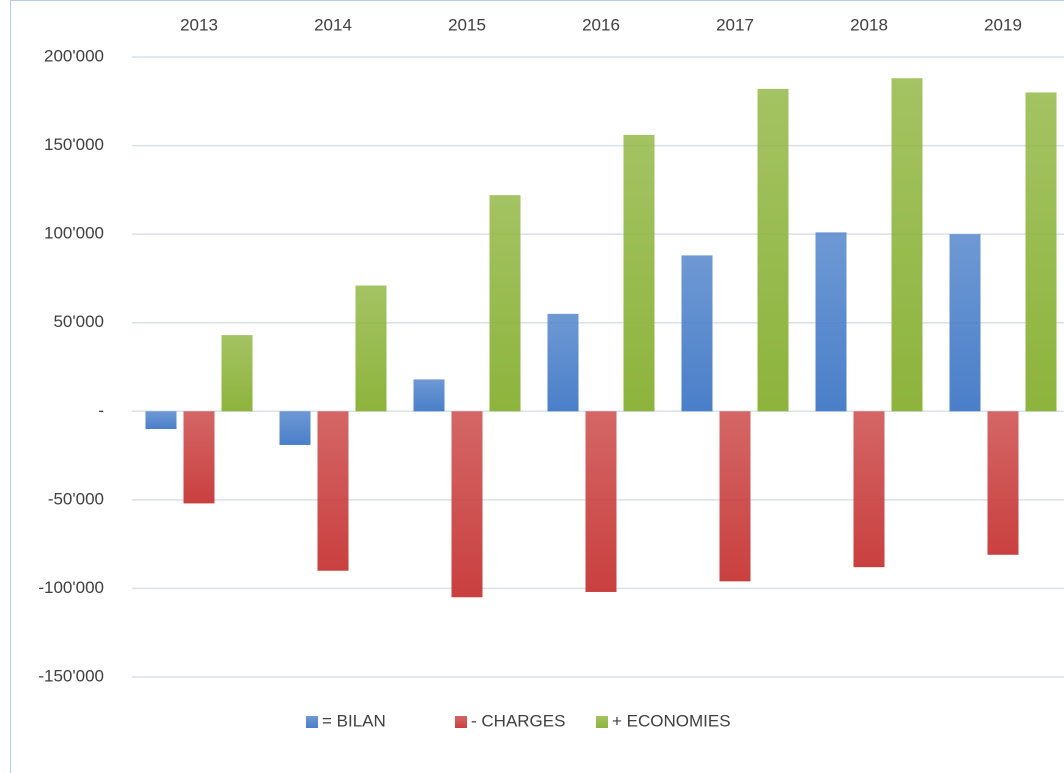 The height and width of the screenshot is (773, 1064). Describe the element at coordinates (71, 675) in the screenshot. I see `y-tick-label: -150'000` at that location.